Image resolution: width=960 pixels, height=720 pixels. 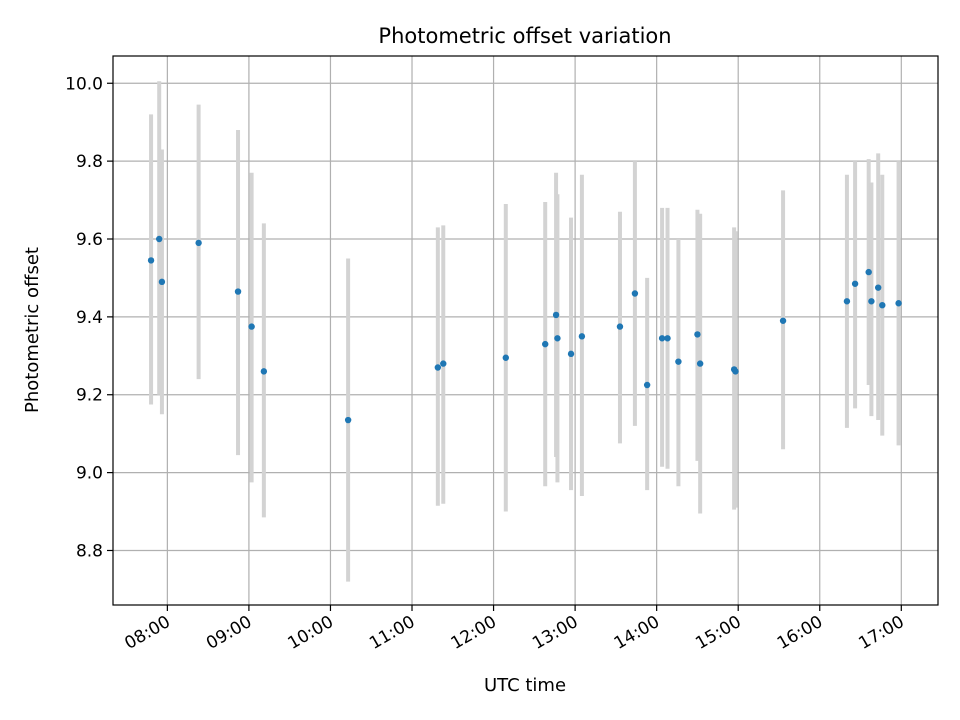 What do you see at coordinates (89, 474) in the screenshot?
I see `y-tick-label: 9.0` at bounding box center [89, 474].